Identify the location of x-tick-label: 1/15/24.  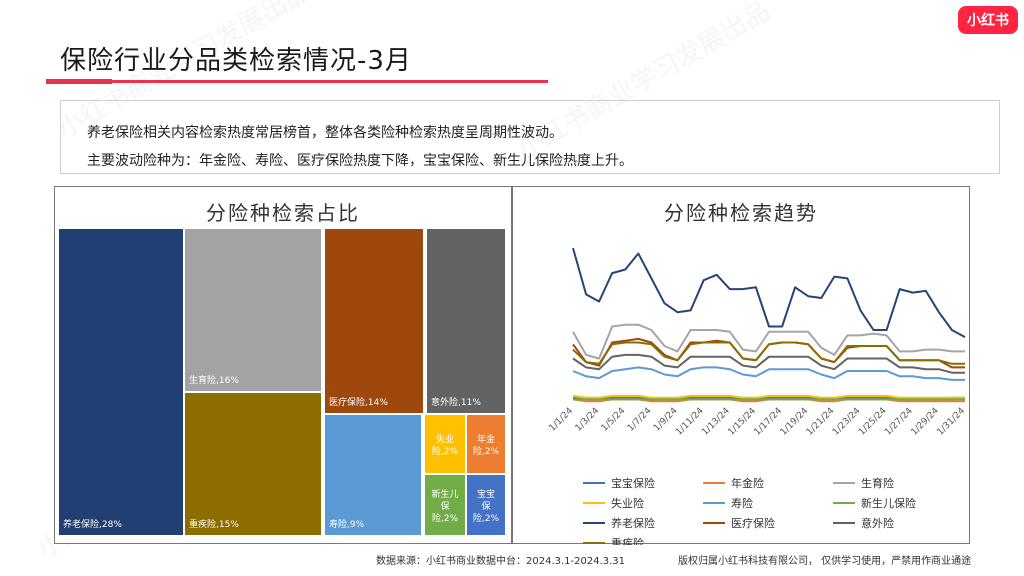
(742, 422).